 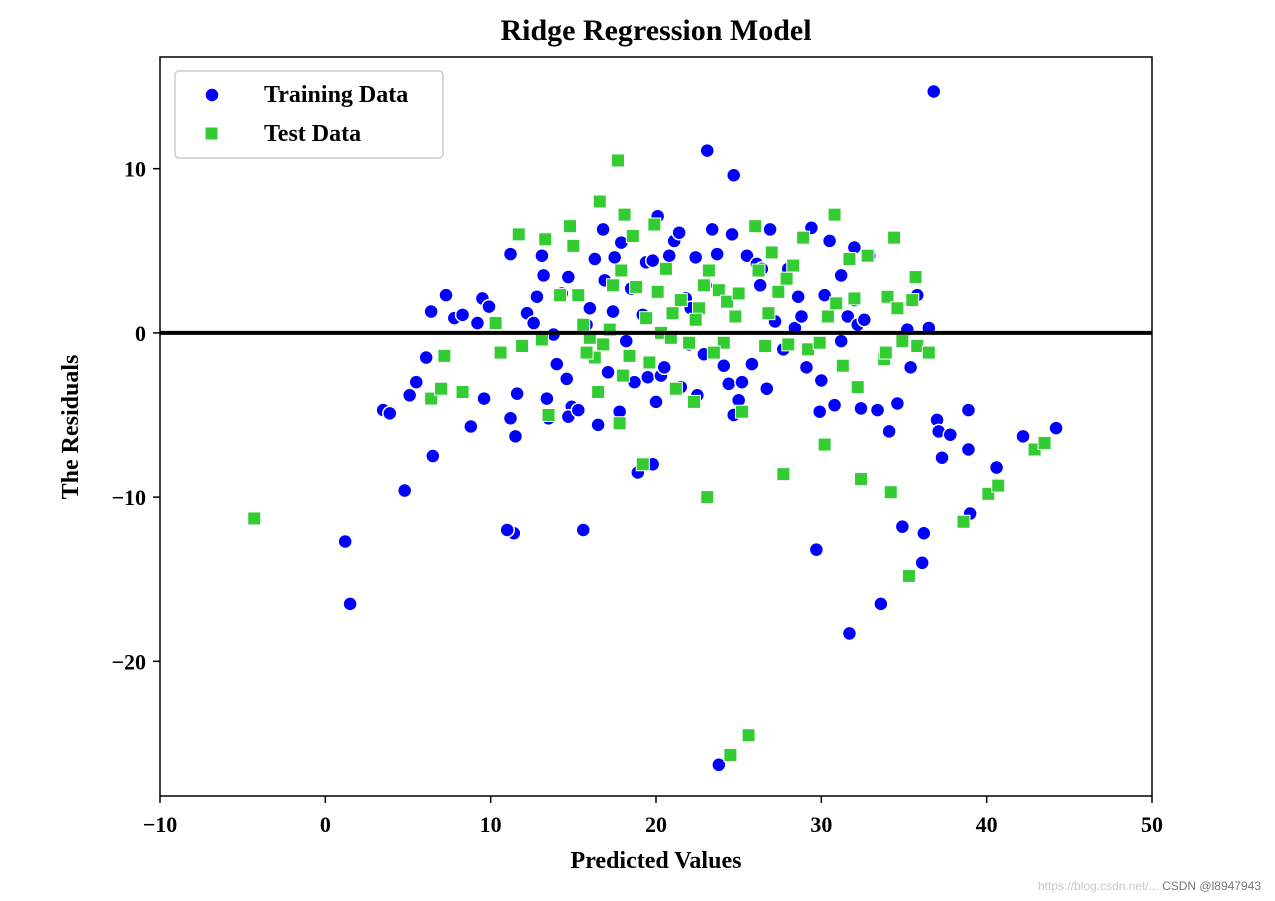 I want to click on legend-marker-training, so click(x=212, y=95).